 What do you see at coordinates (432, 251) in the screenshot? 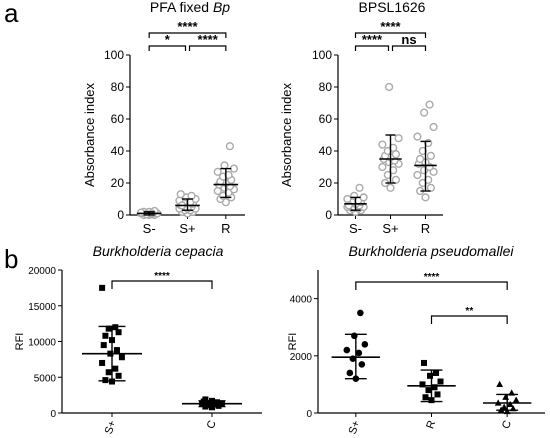
I see `chart-title-italic: Burkholderia pseudomallei` at bounding box center [432, 251].